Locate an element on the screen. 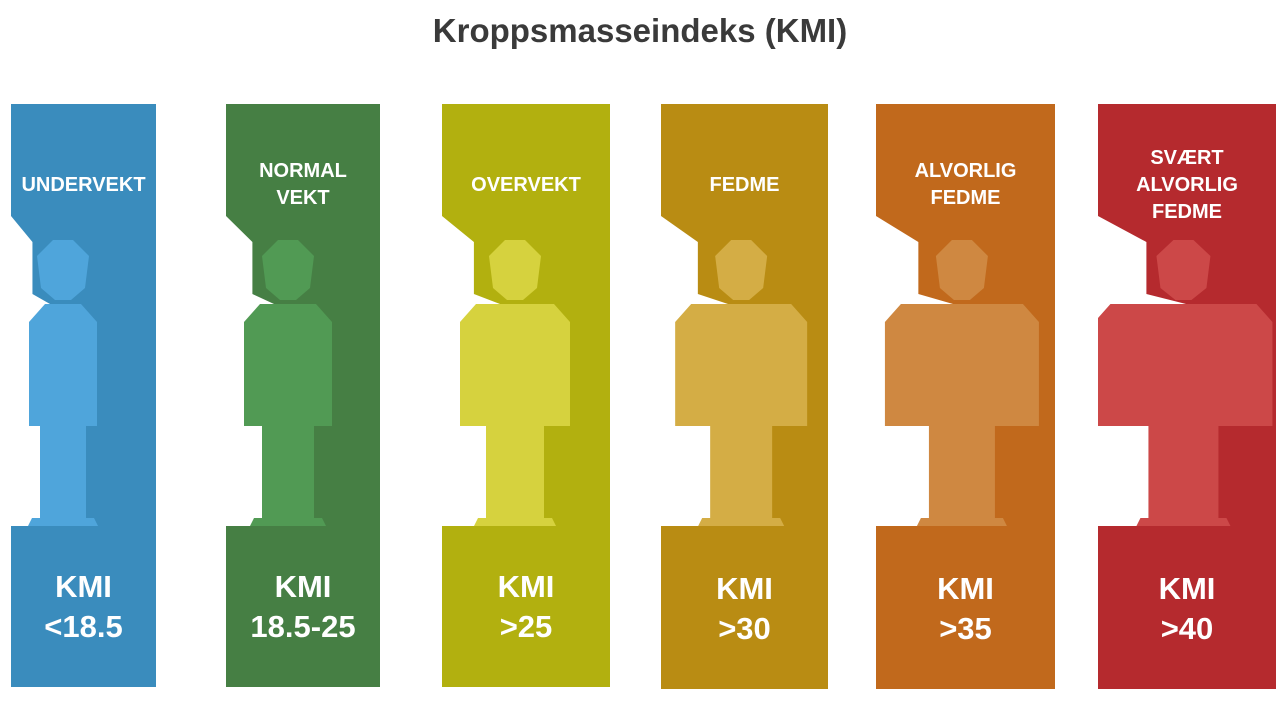  kmi-range: 18.5-25 is located at coordinates (303, 626).